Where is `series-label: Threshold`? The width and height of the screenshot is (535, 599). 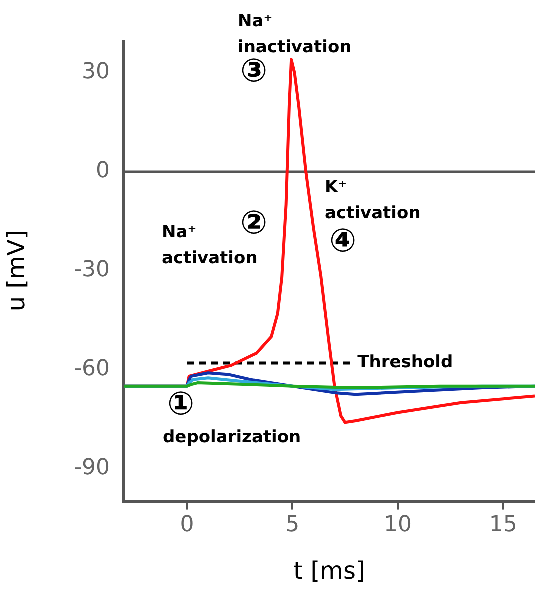 series-label: Threshold is located at coordinates (406, 362).